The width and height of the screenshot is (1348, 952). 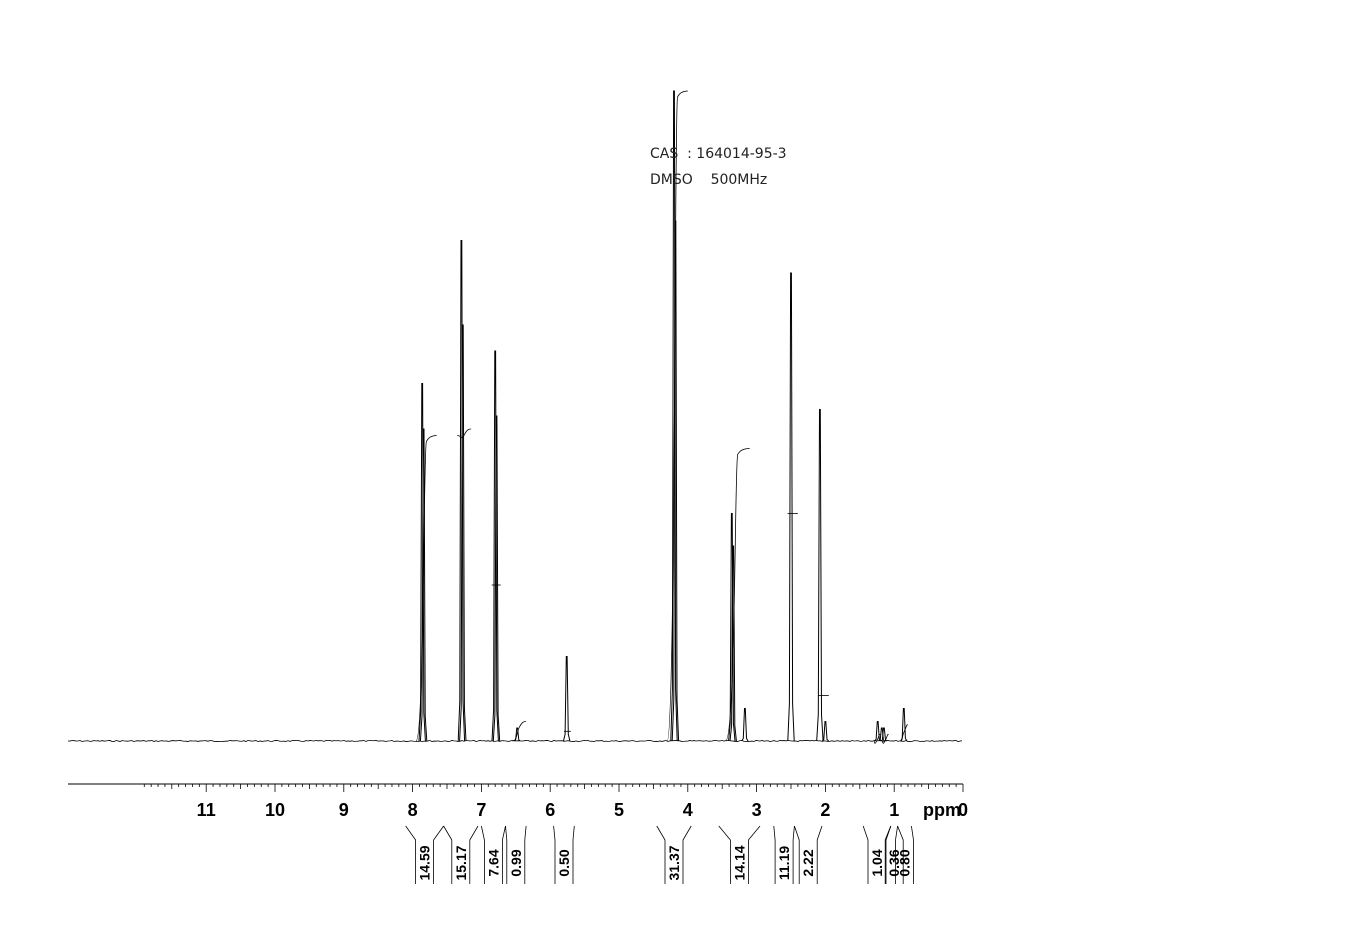 I want to click on integral-value: 15.17, so click(x=461, y=862).